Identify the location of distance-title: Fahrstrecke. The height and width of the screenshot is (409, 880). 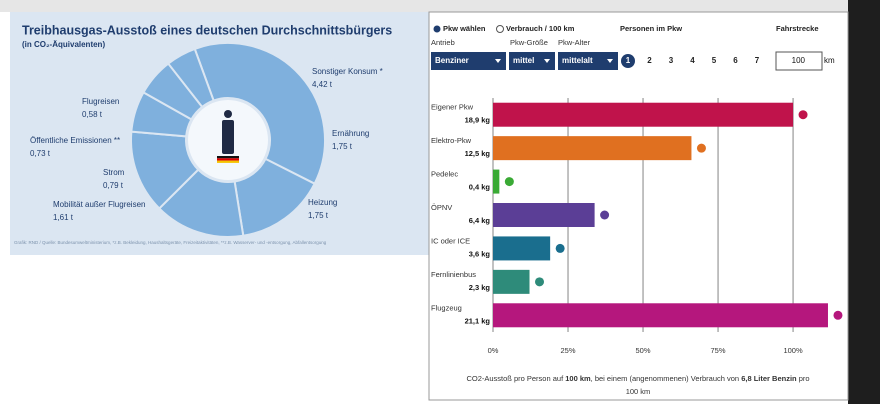
(797, 28).